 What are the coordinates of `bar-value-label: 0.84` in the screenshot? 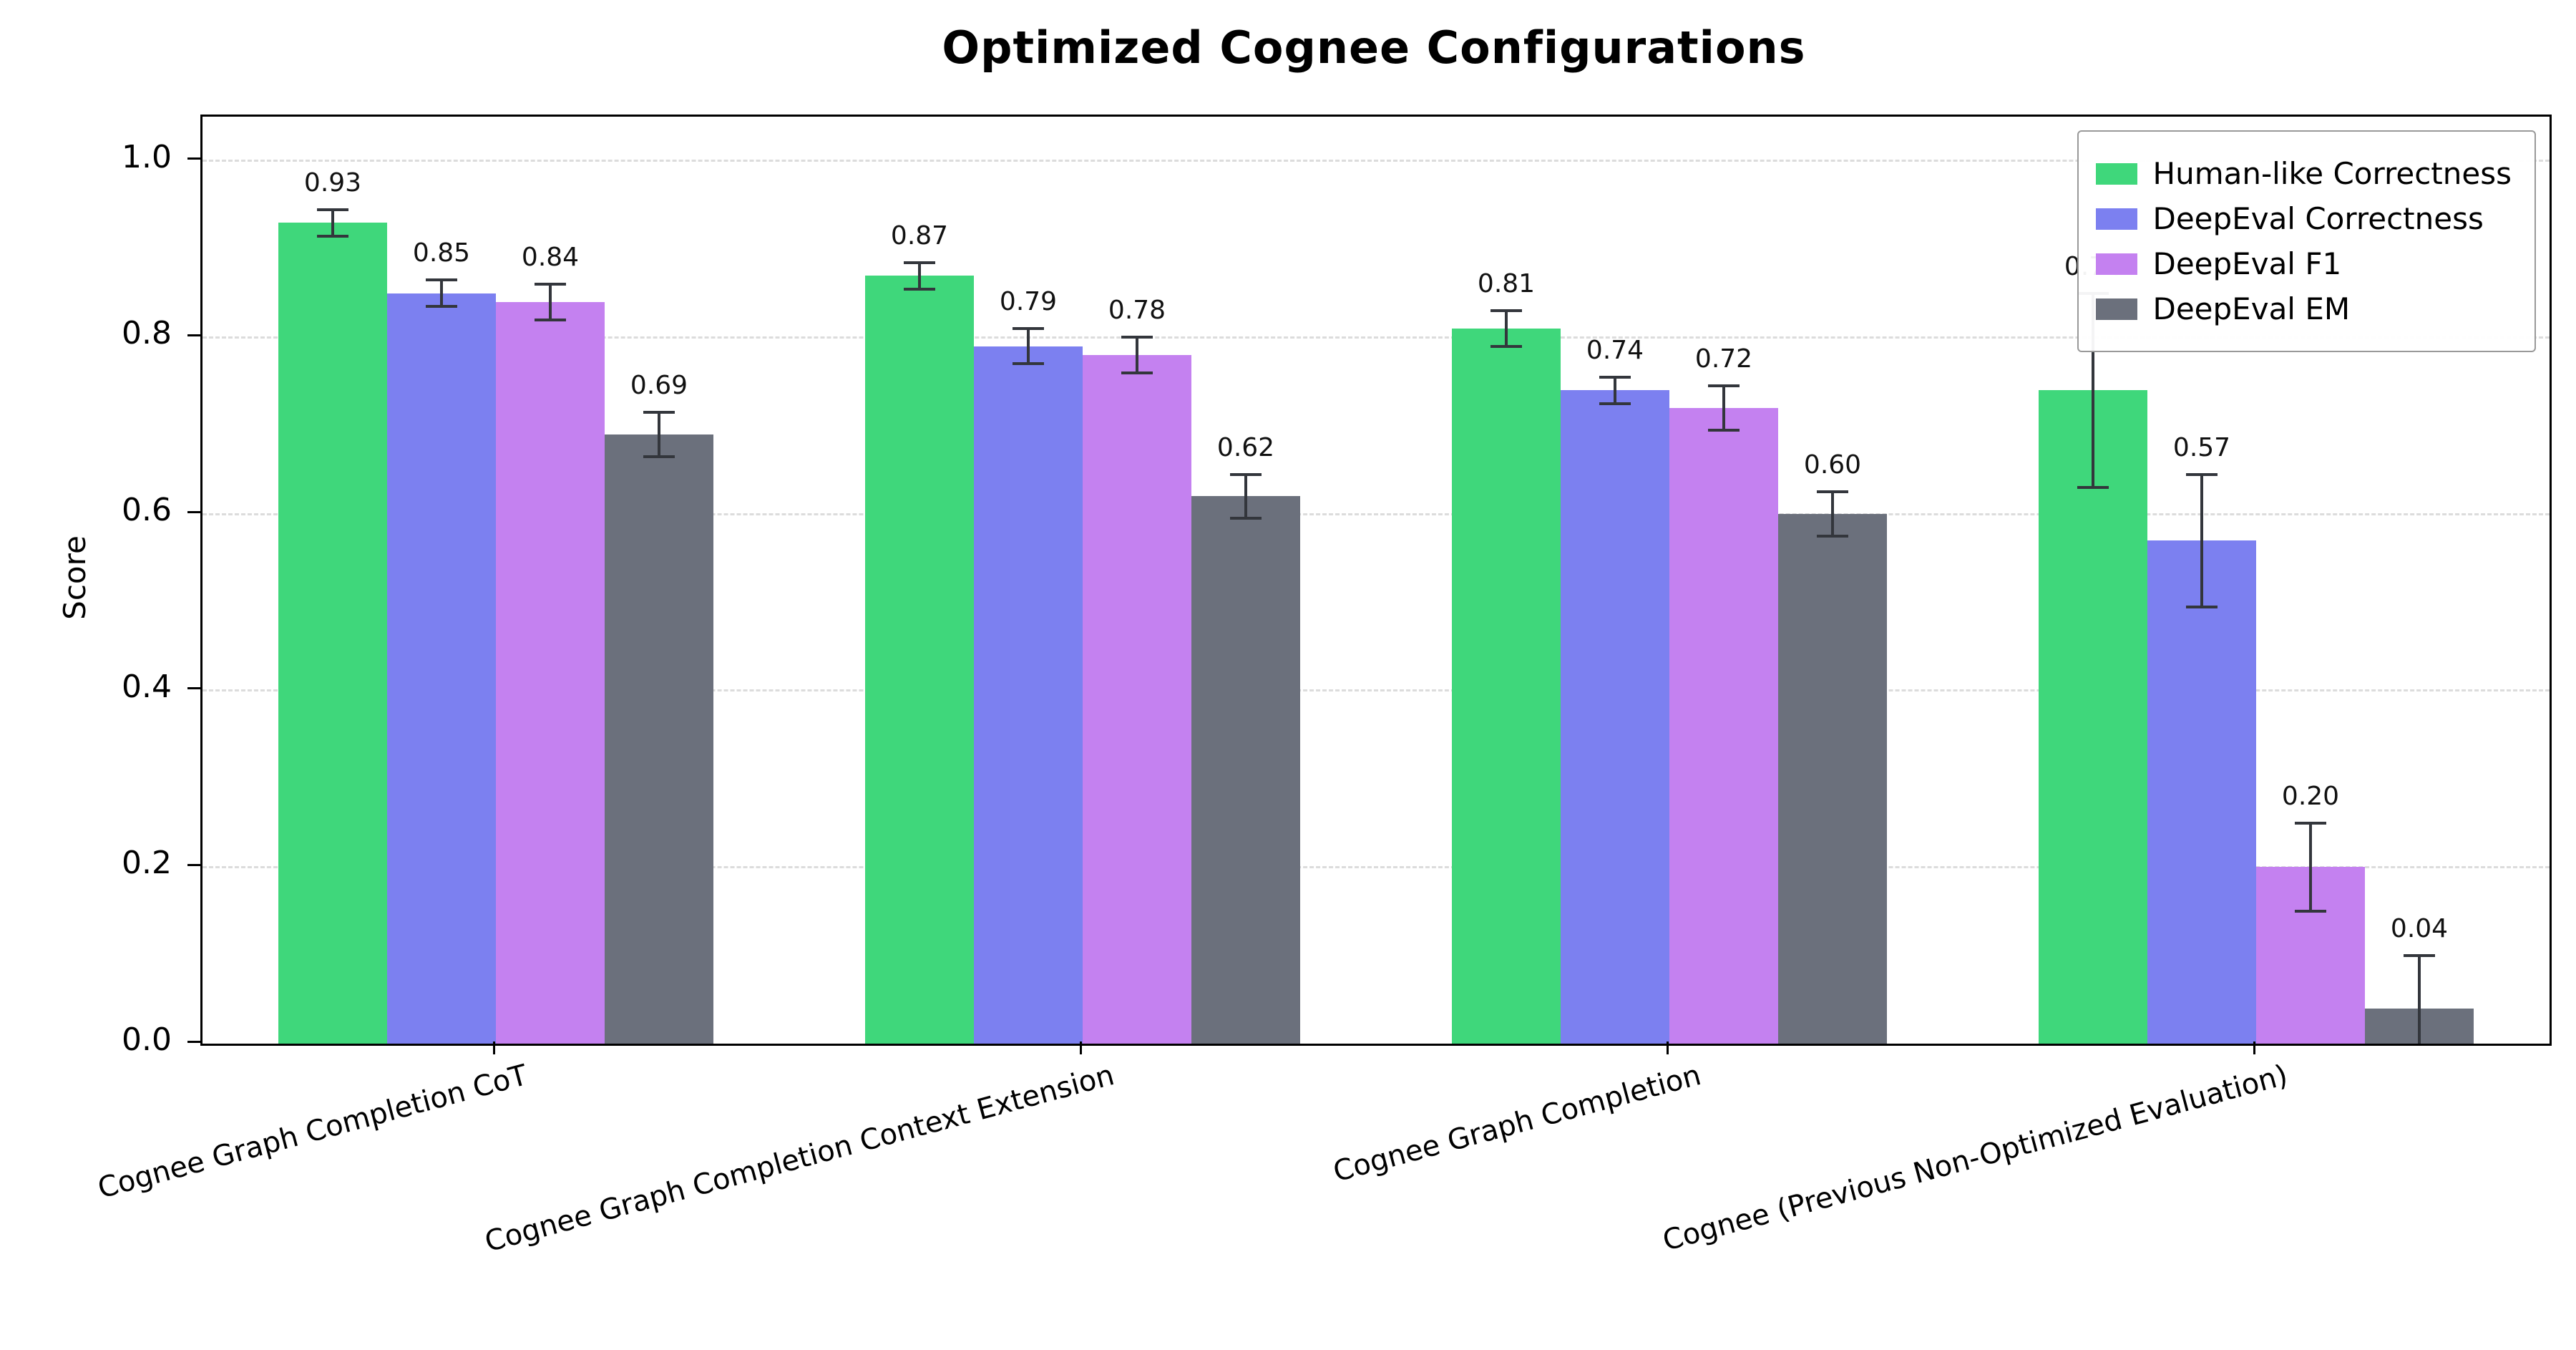 It's located at (550, 258).